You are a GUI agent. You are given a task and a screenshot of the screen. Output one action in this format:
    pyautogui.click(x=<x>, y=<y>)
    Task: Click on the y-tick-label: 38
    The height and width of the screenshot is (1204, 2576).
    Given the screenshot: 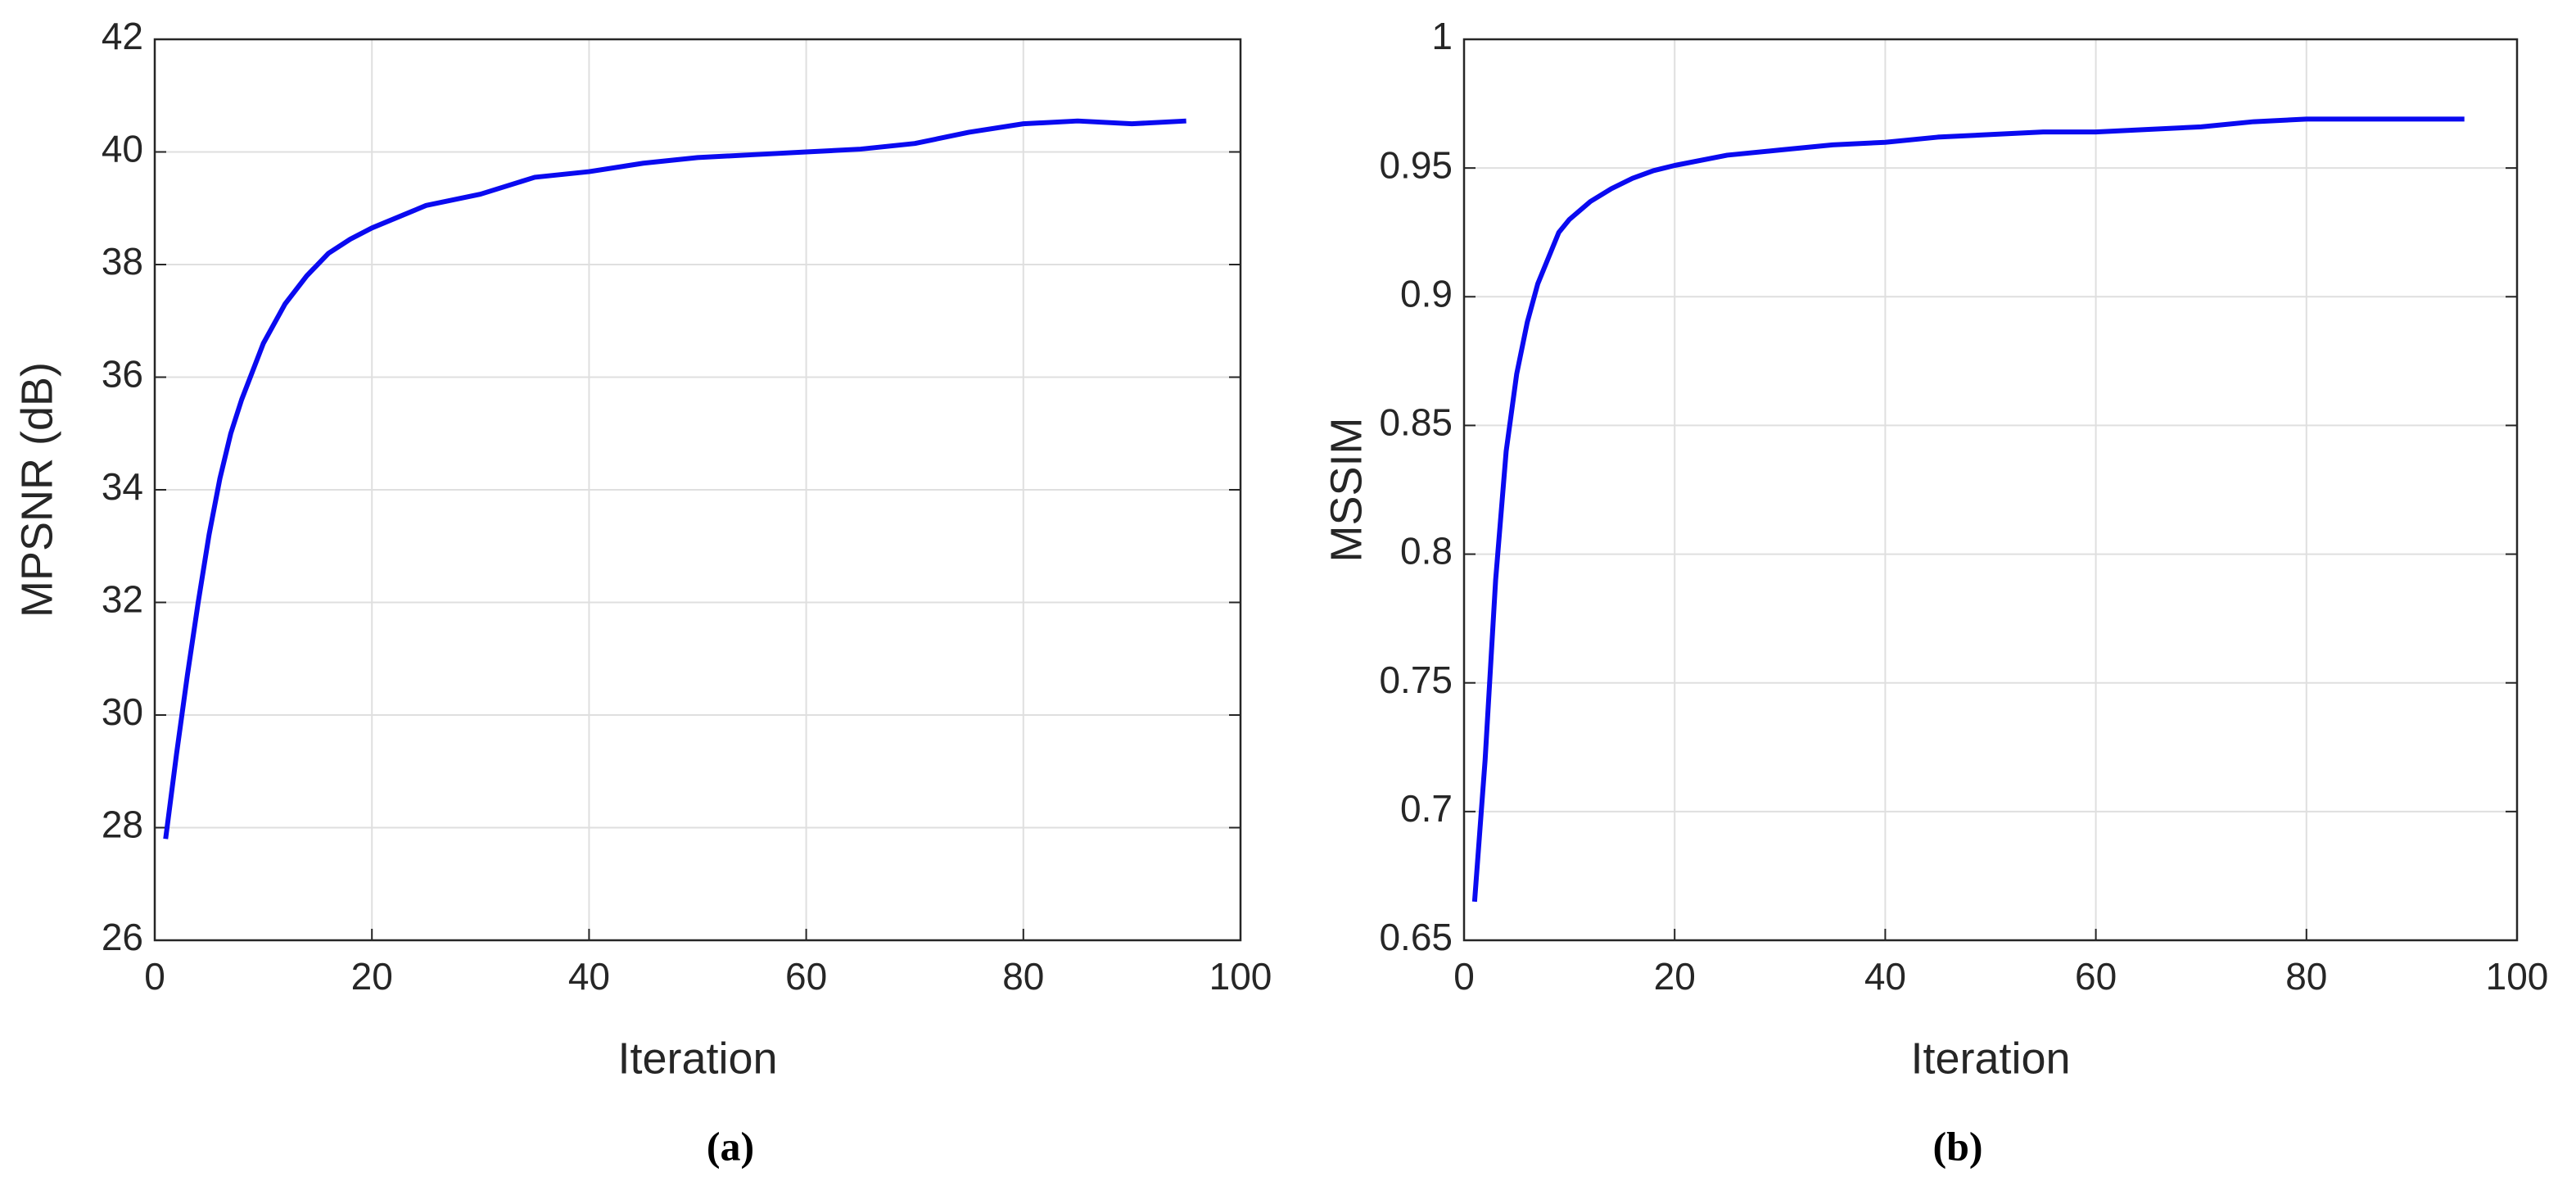 What is the action you would take?
    pyautogui.click(x=122, y=261)
    